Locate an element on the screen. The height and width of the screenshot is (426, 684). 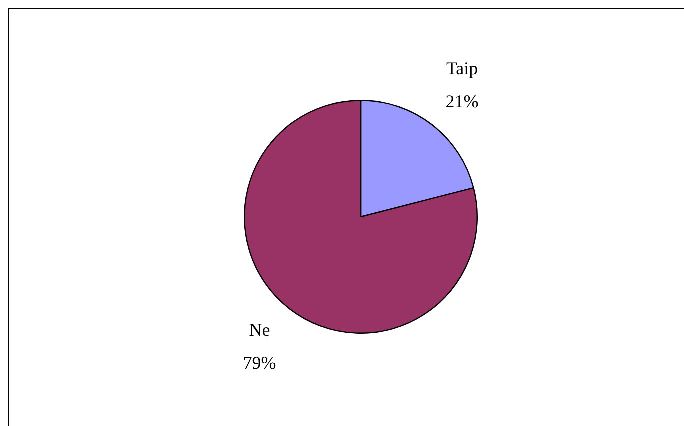
slice-label: Taip is located at coordinates (462, 68).